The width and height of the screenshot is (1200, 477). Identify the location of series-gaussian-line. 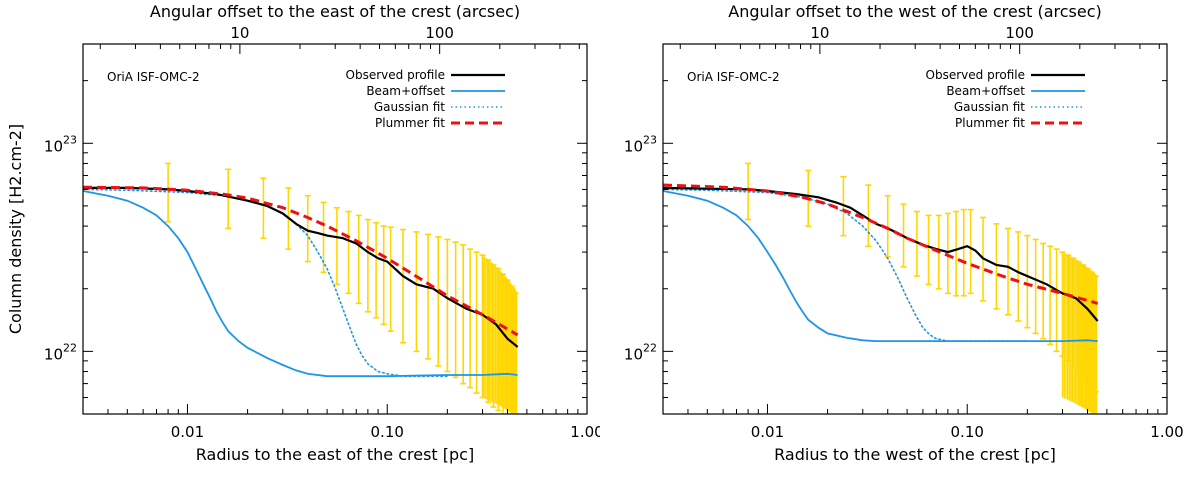
(266, 282).